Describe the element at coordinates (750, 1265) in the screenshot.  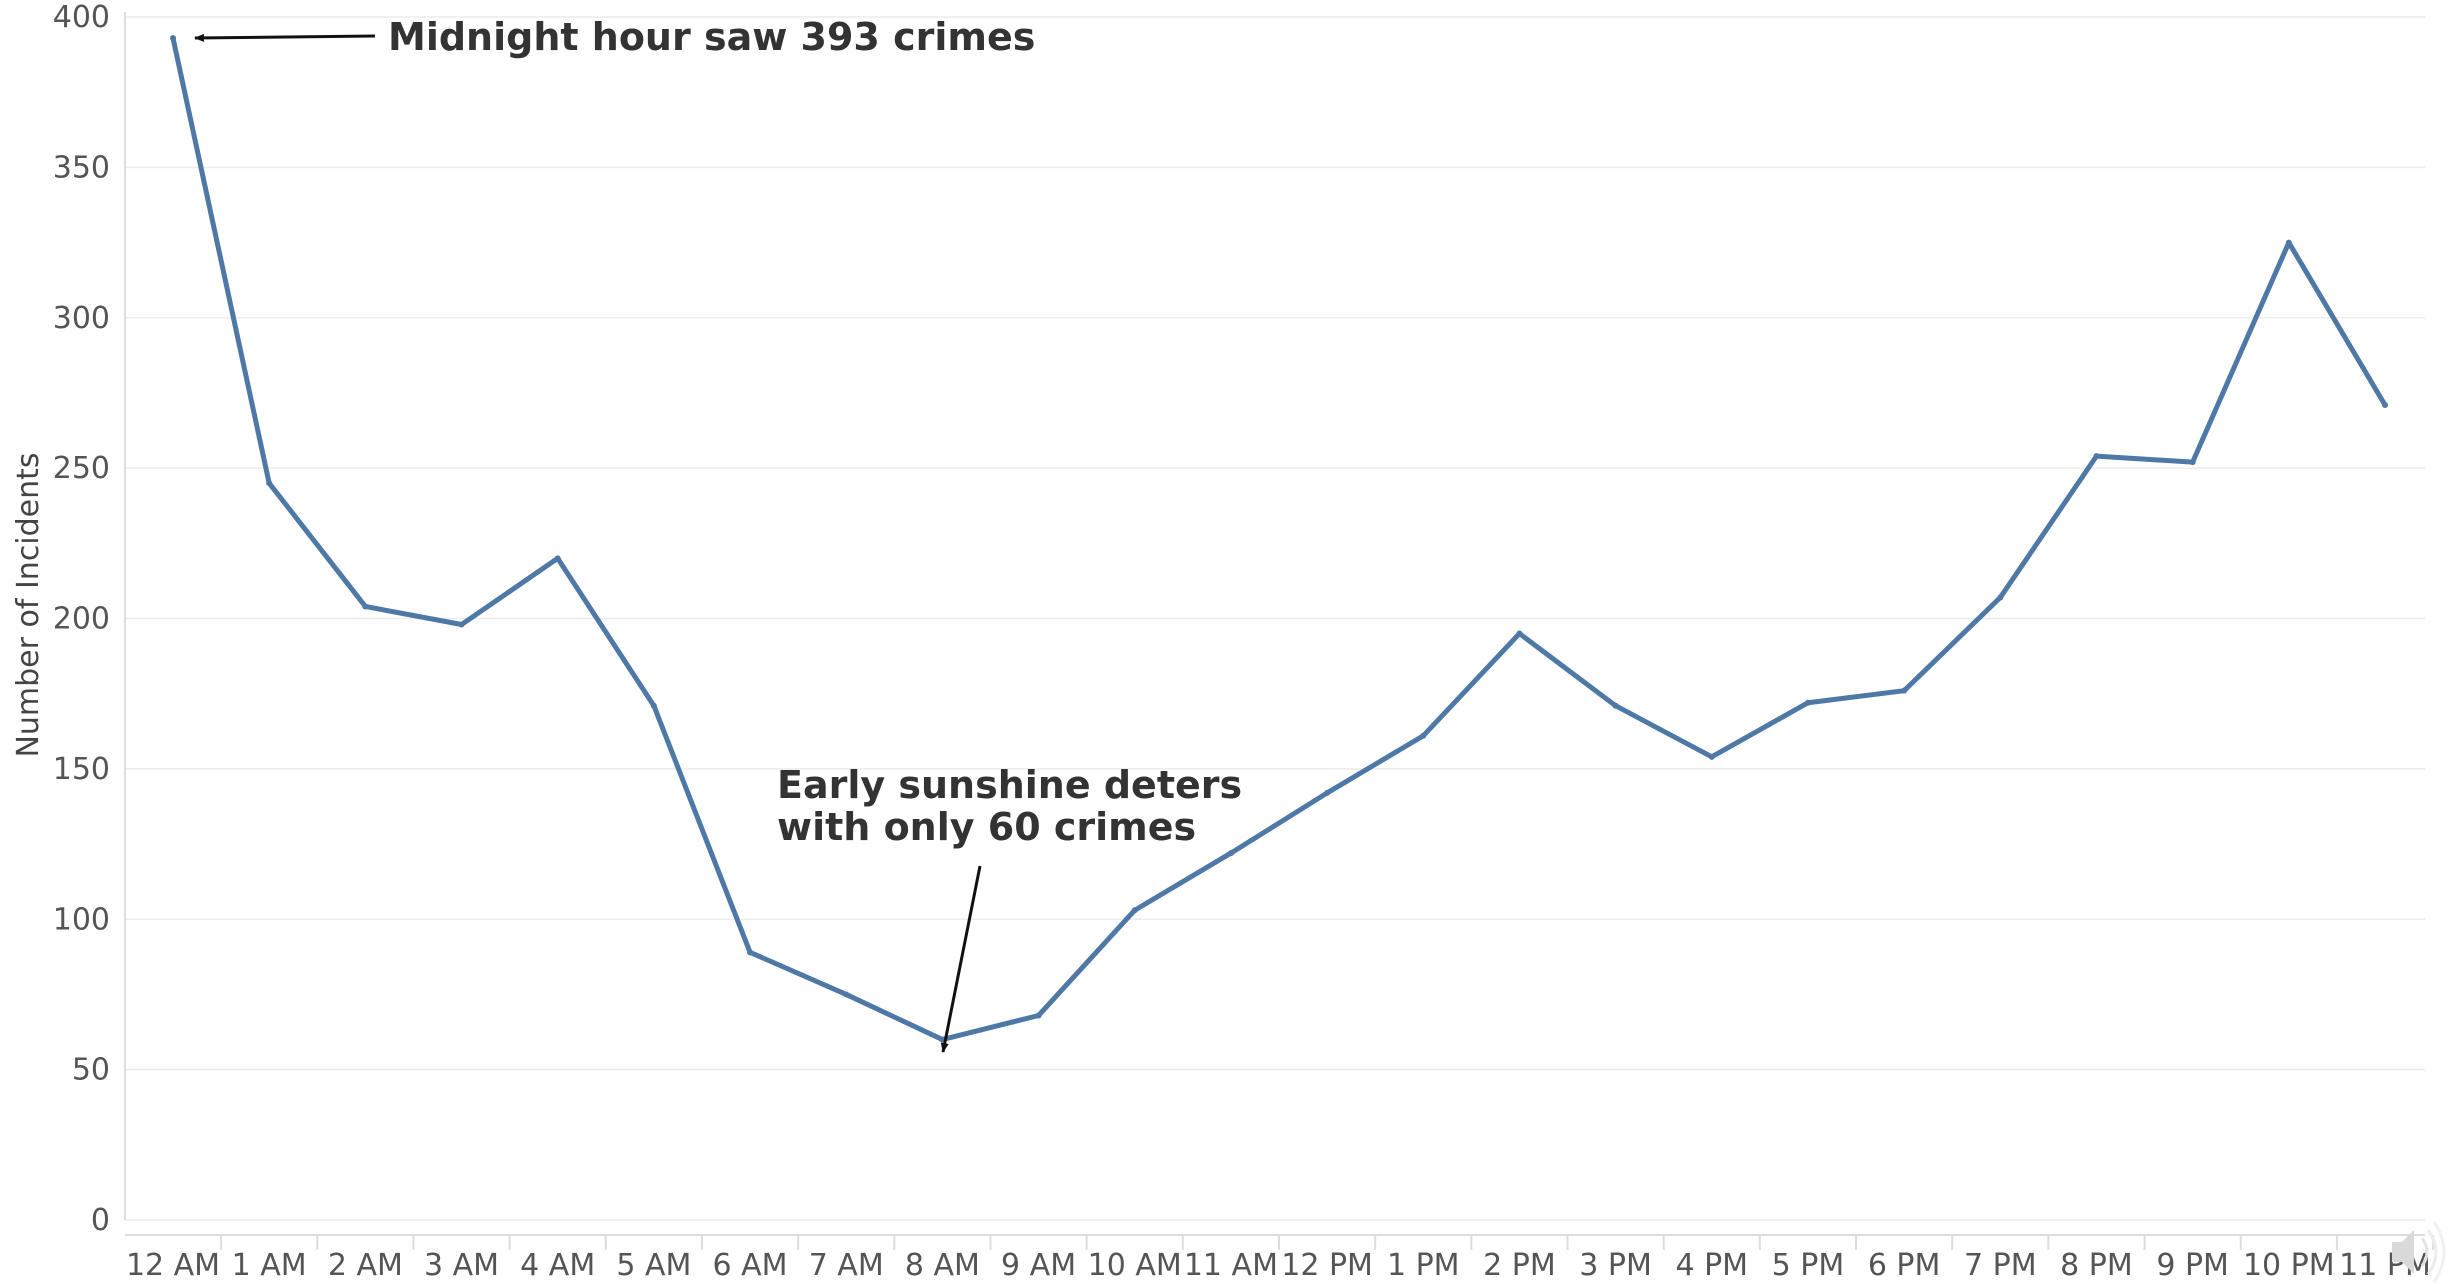
I see `x-tick-label: 6 AM` at that location.